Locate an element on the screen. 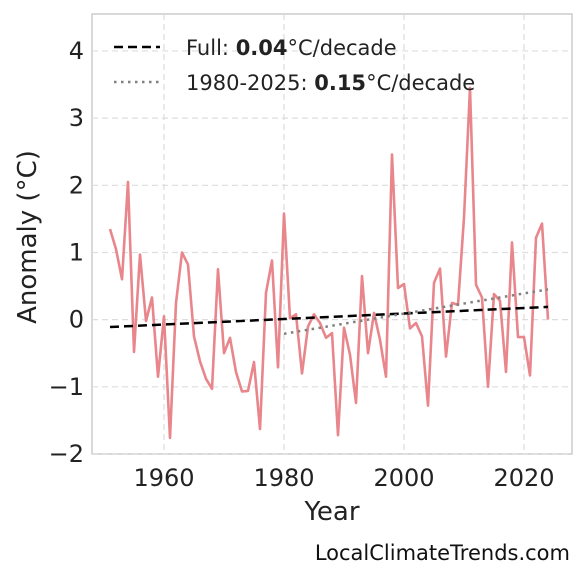 This screenshot has width=585, height=580. y-tick-label: 3 is located at coordinates (76, 118).